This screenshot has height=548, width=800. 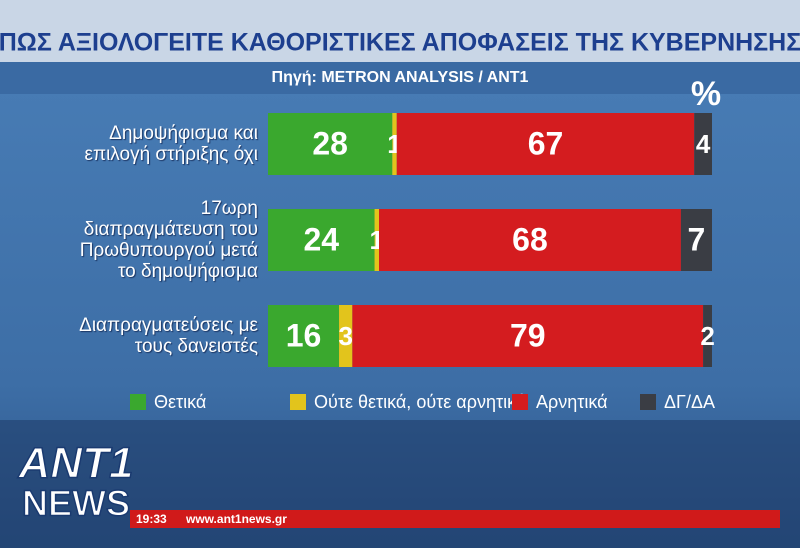 I want to click on ticker-bar, so click(x=455, y=519).